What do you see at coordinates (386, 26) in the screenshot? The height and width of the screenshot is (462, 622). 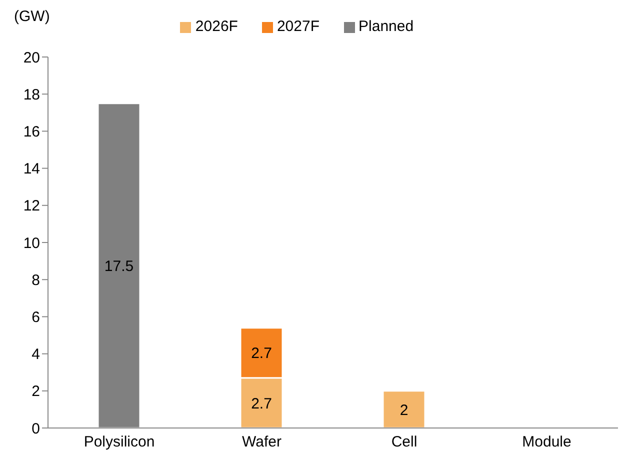 I see `legend-label: Planned` at bounding box center [386, 26].